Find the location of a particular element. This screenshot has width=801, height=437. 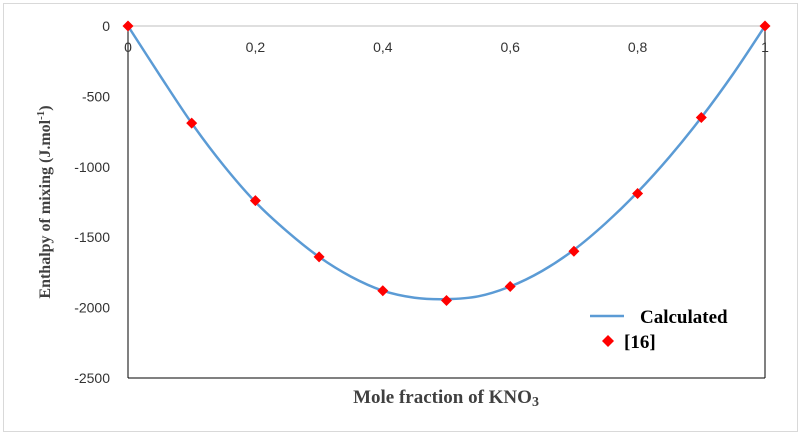

x-axis-title-subscript: 3 is located at coordinates (535, 402).